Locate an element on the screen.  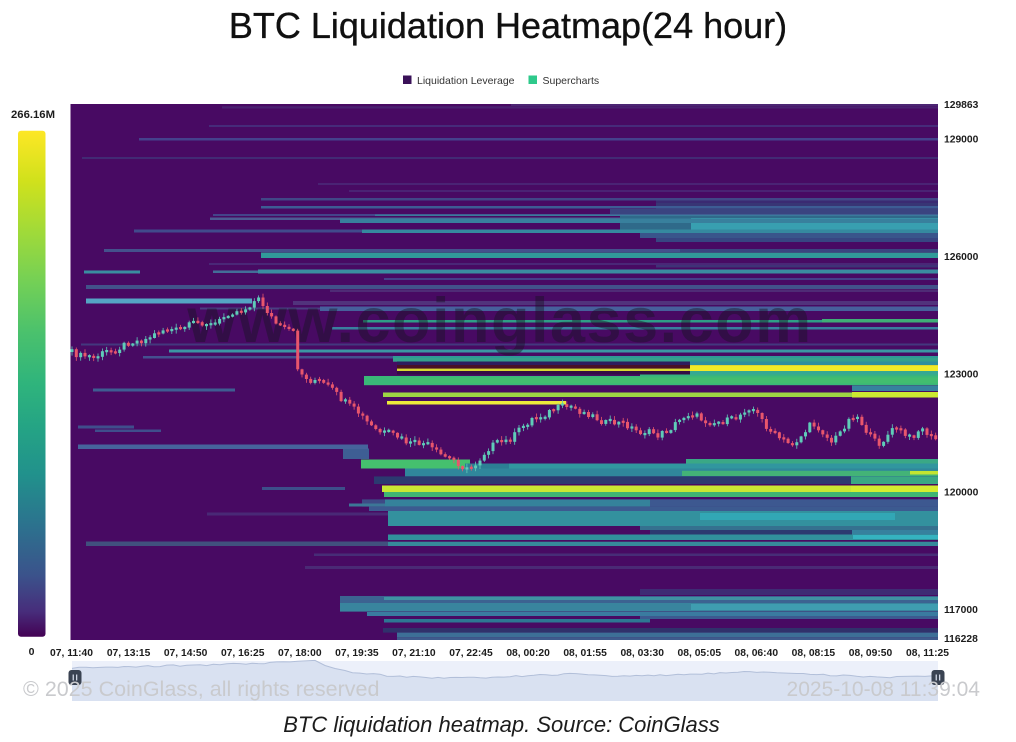
svg-text: 123000 is located at coordinates (961, 375).